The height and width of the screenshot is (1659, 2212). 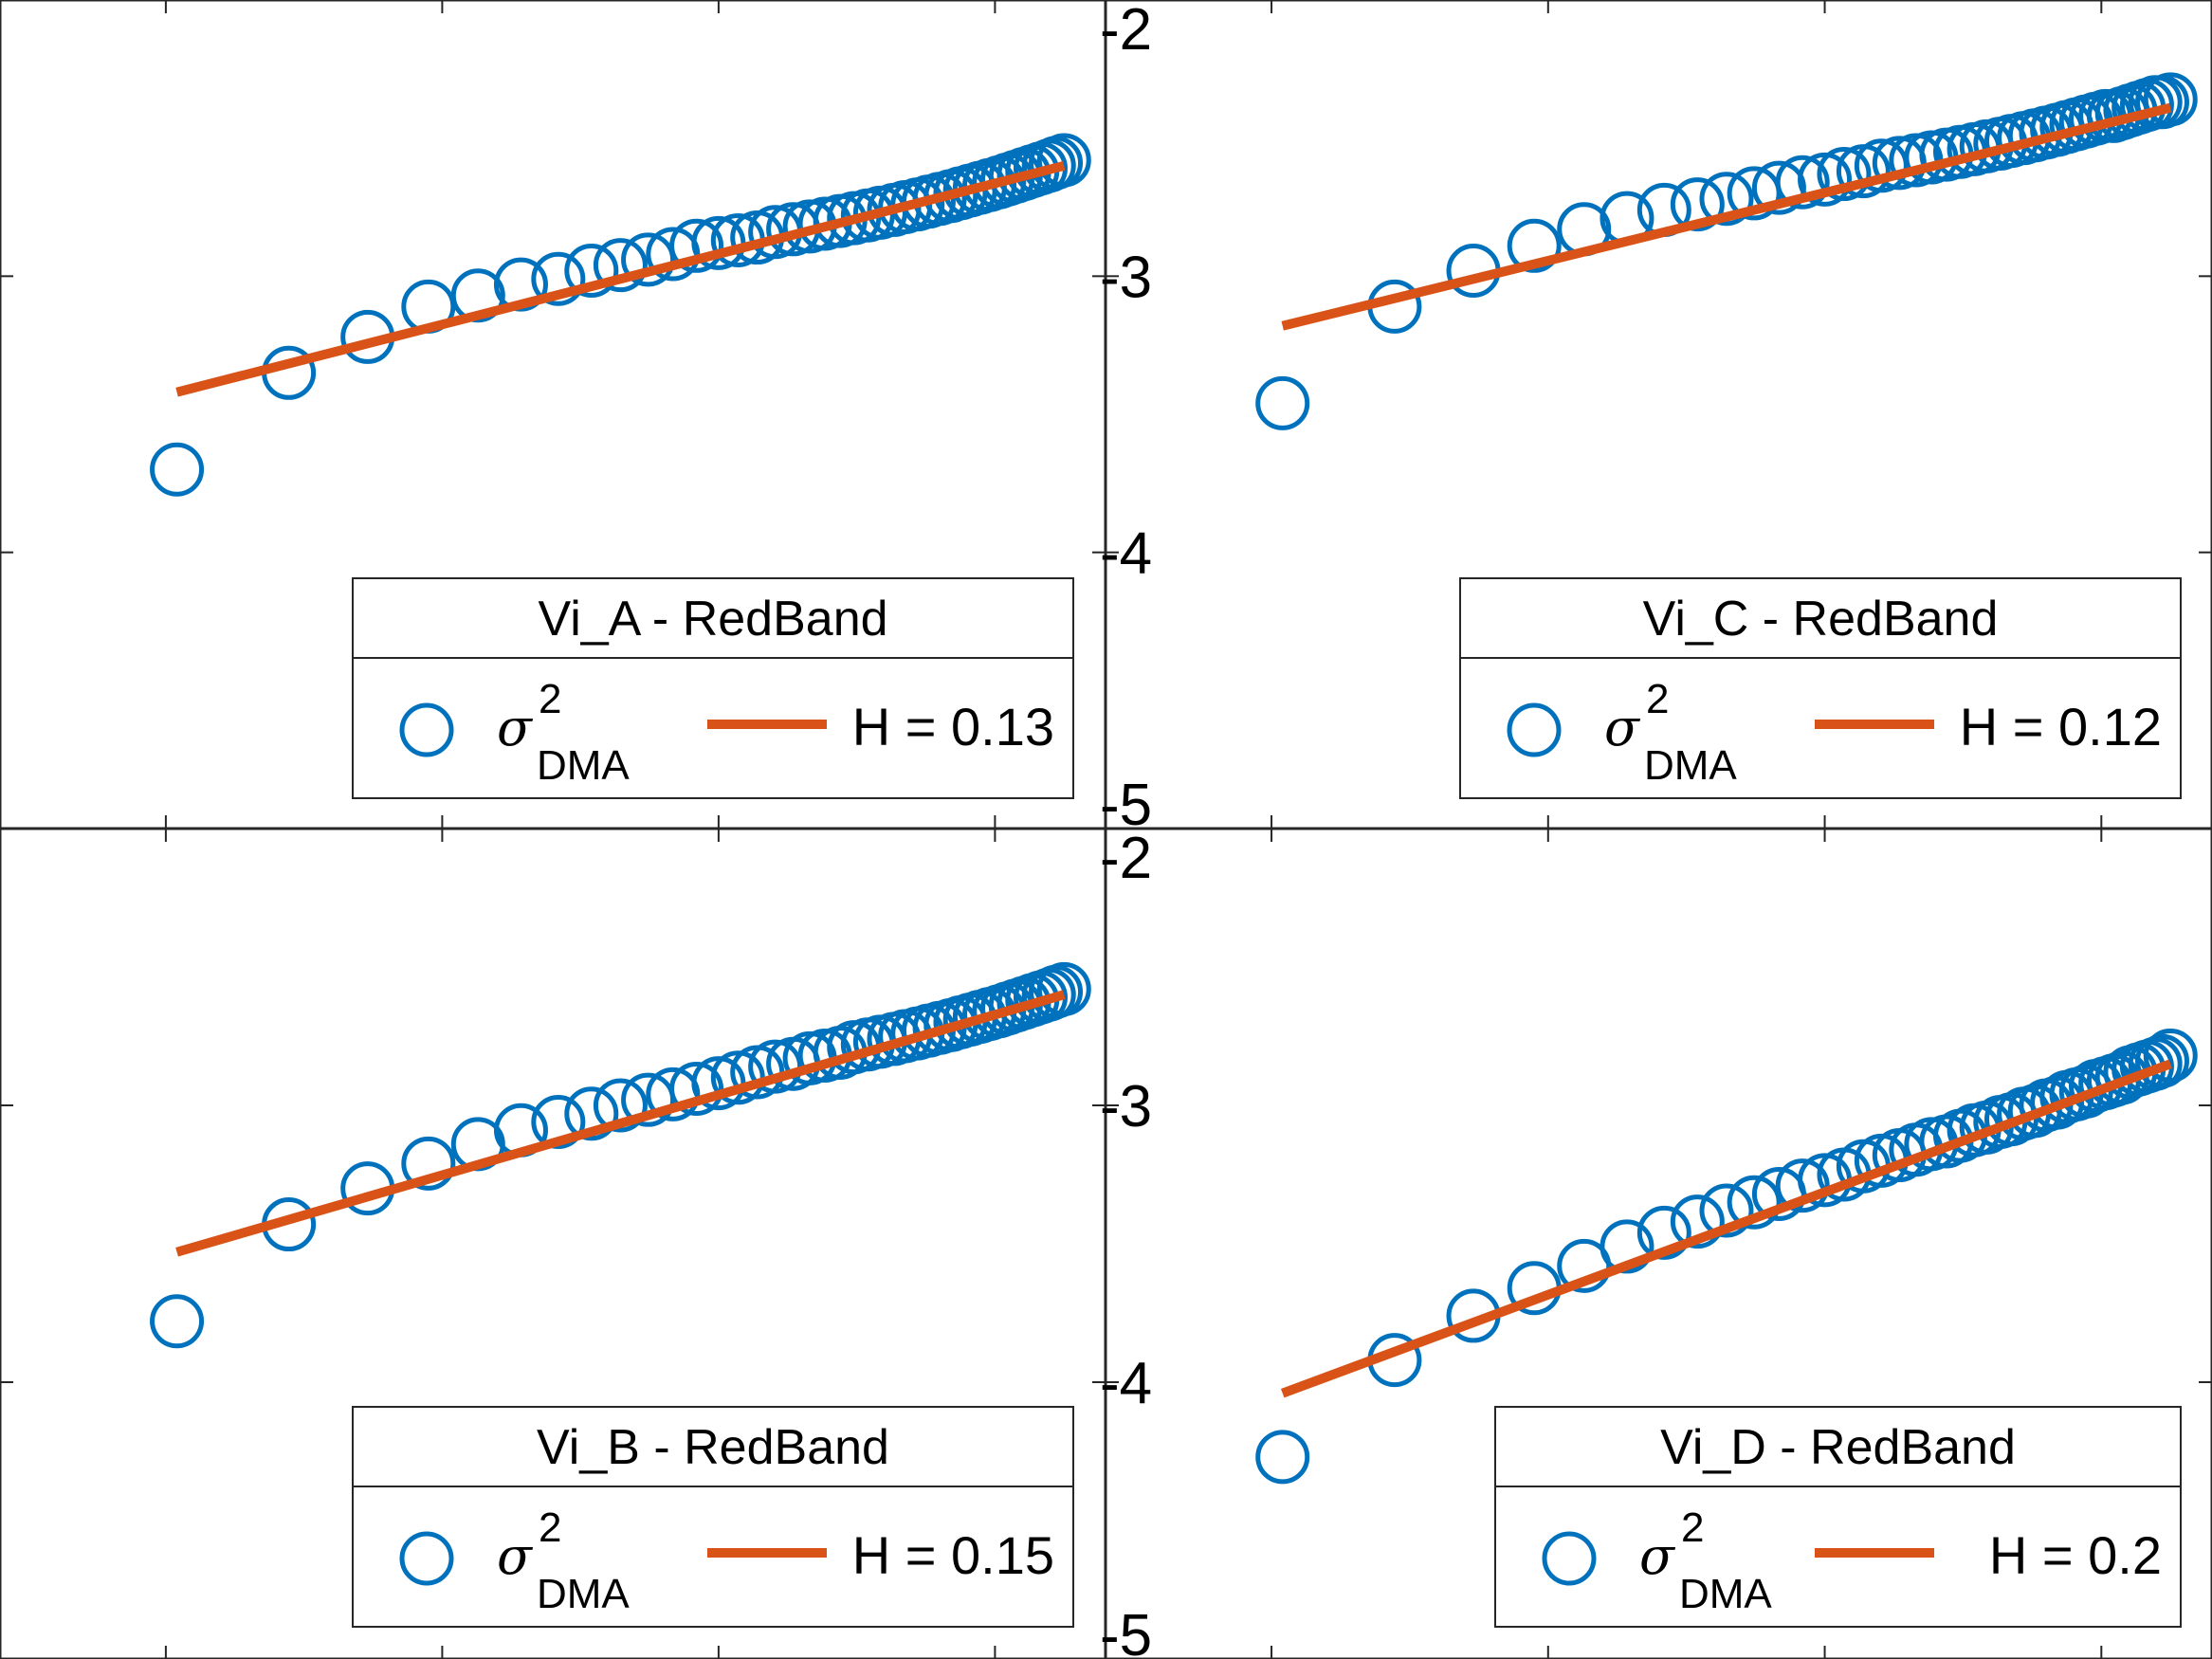 I want to click on legend-line-label: H = 0.15, so click(x=953, y=1555).